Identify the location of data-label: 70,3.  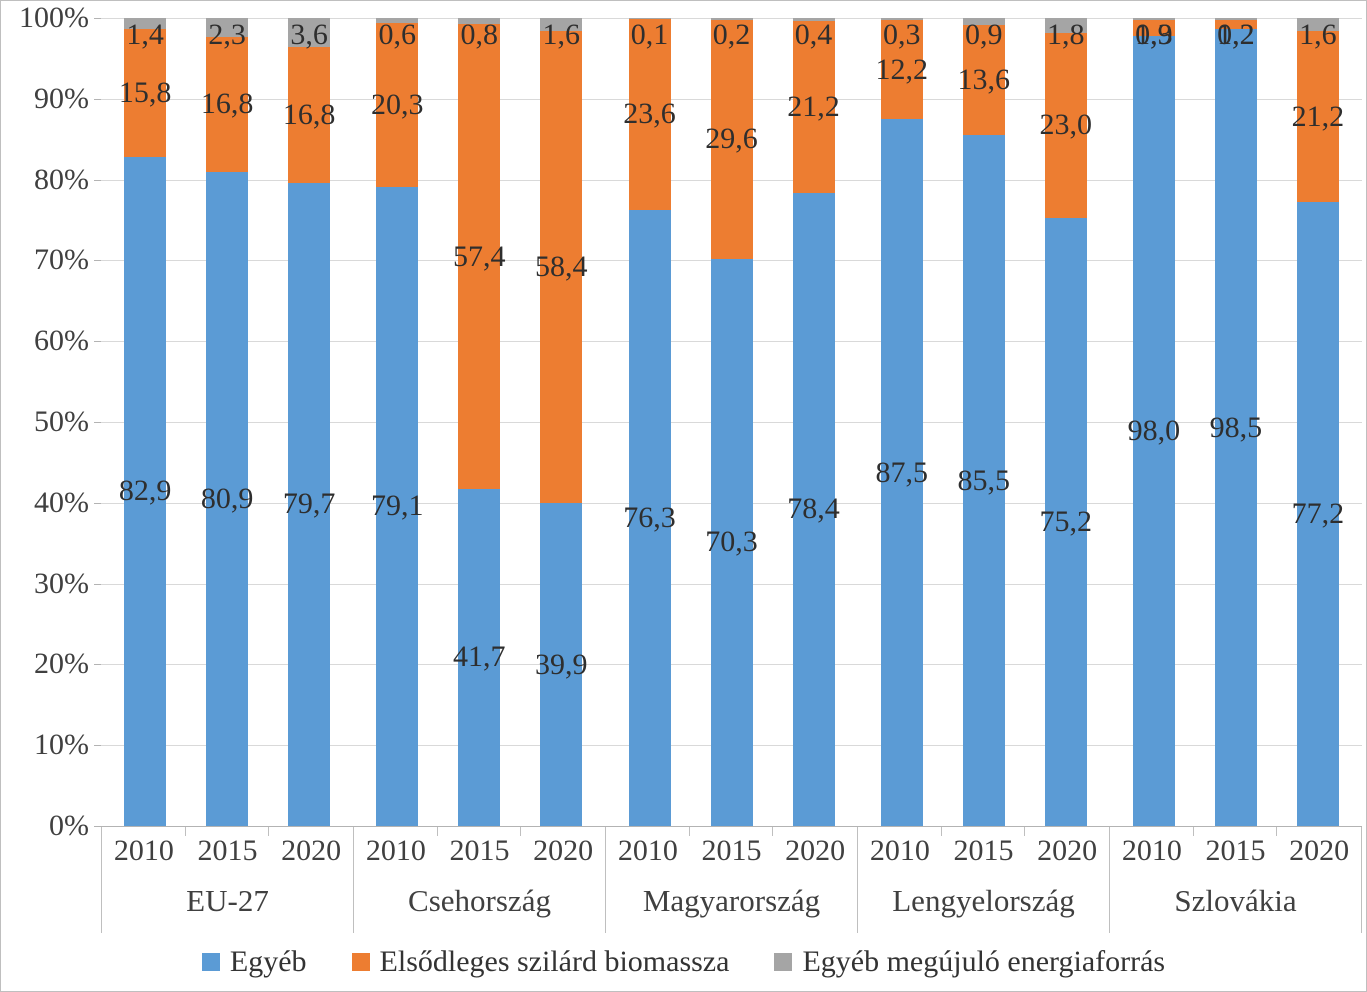
(731, 542).